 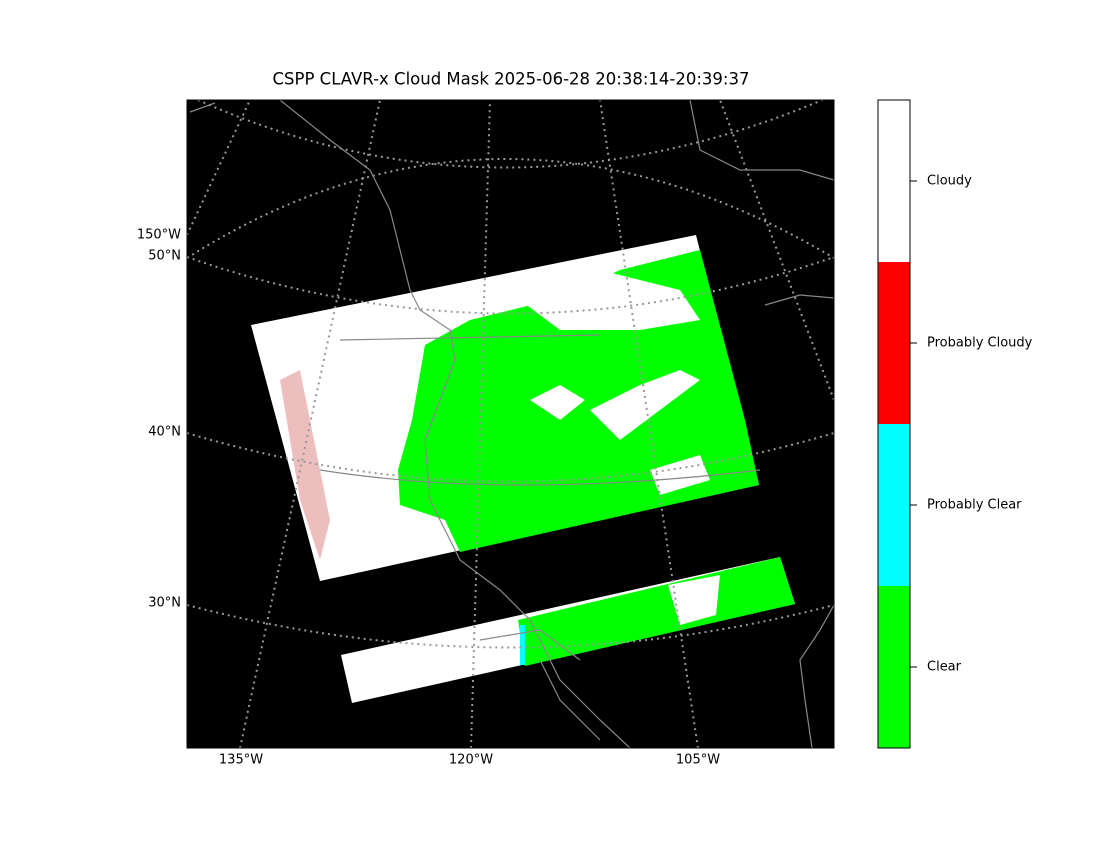 I want to click on colorbar: Cloudy Probably Cloudy Probably Clear Clear, so click(x=955, y=424).